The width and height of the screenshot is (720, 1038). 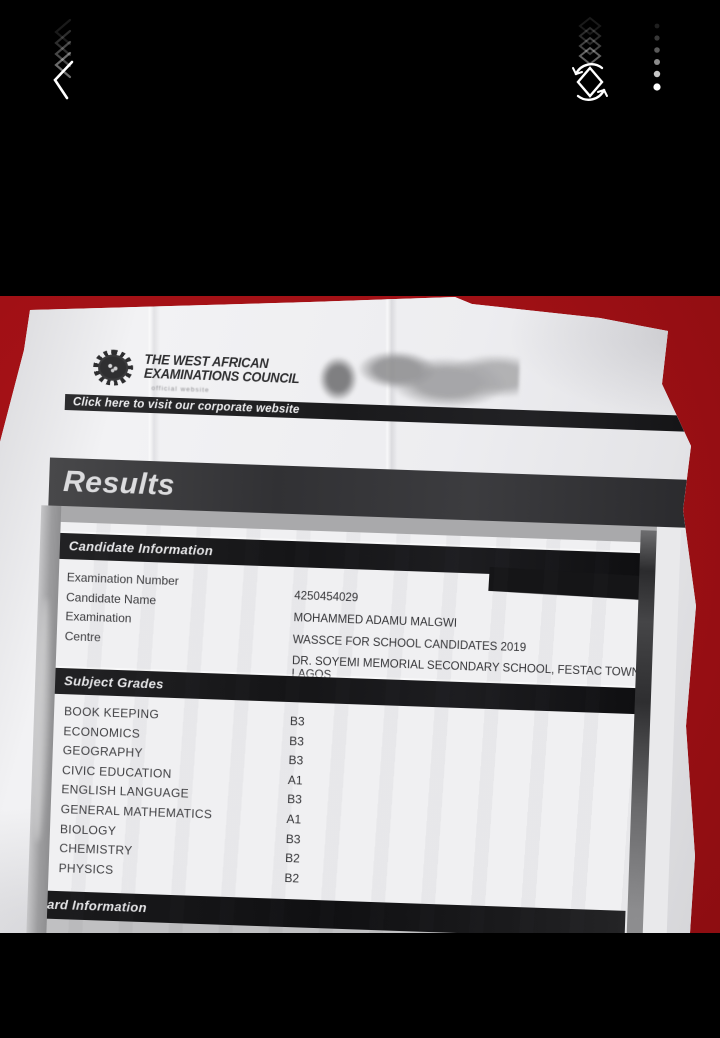 I want to click on more-options-button, so click(x=657, y=58).